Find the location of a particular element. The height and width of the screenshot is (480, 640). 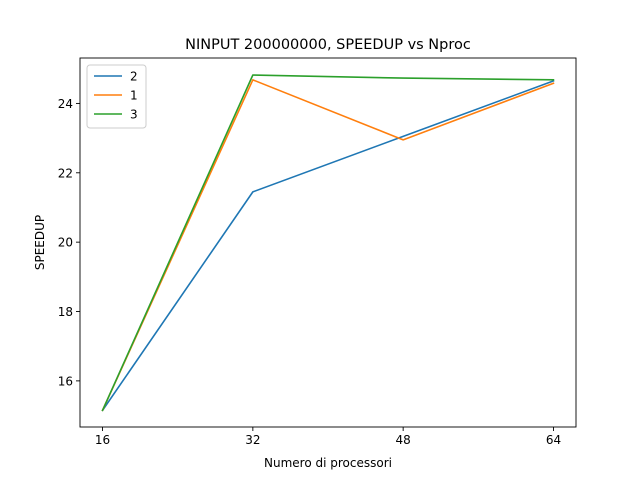

y-tick-label: 20 is located at coordinates (65, 243).